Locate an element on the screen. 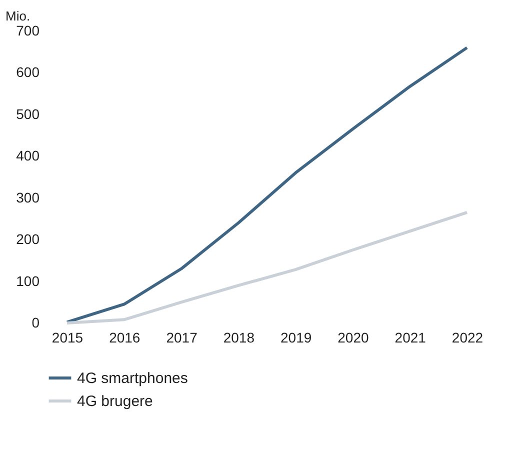 The width and height of the screenshot is (510, 452). x-tick-label: 2016 is located at coordinates (124, 338).